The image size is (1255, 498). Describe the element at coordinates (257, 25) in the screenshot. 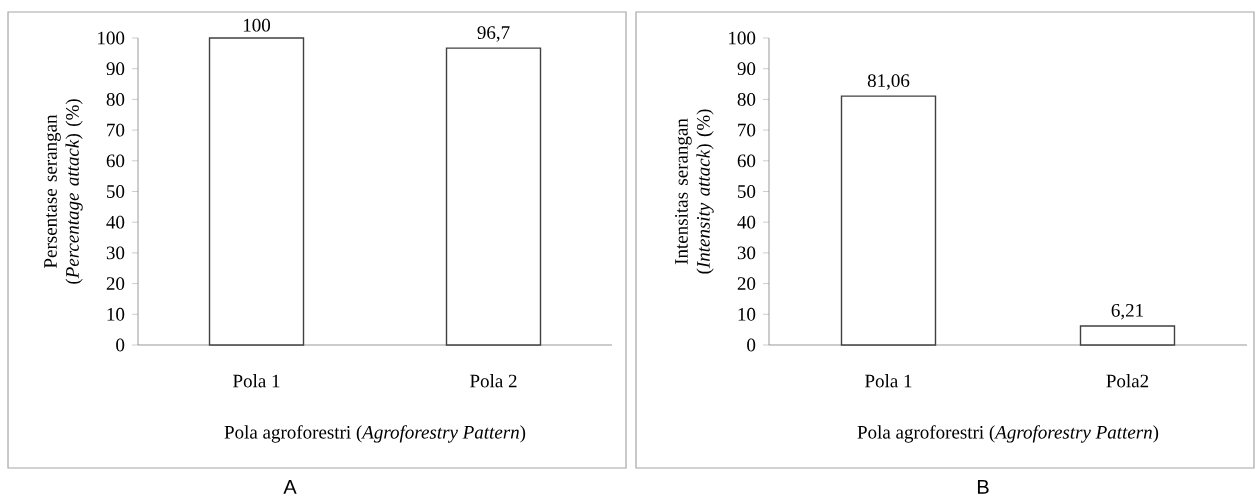

I see `data-label: 100` at that location.